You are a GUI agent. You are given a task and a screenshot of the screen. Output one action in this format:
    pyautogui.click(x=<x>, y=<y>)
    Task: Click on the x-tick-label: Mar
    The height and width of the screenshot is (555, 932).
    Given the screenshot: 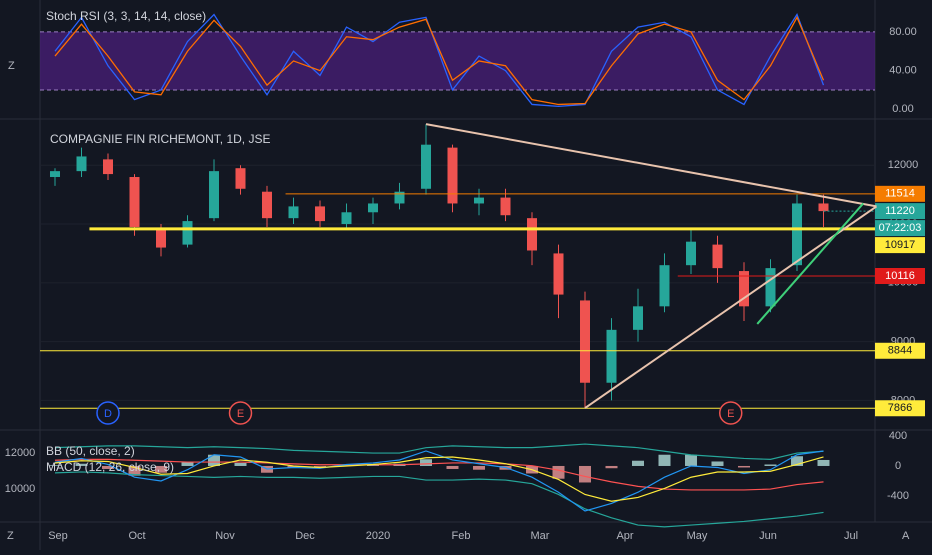 What is the action you would take?
    pyautogui.click(x=540, y=536)
    